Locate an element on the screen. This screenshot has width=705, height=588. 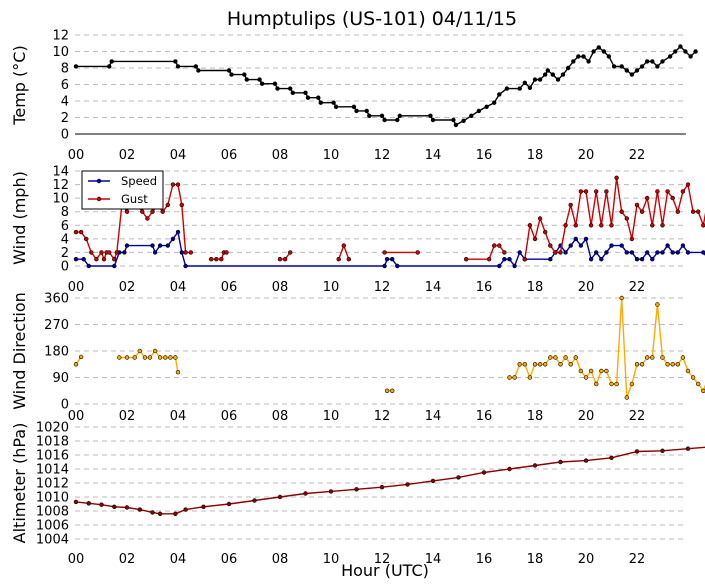
y-tick-label: 8 is located at coordinates (65, 69).